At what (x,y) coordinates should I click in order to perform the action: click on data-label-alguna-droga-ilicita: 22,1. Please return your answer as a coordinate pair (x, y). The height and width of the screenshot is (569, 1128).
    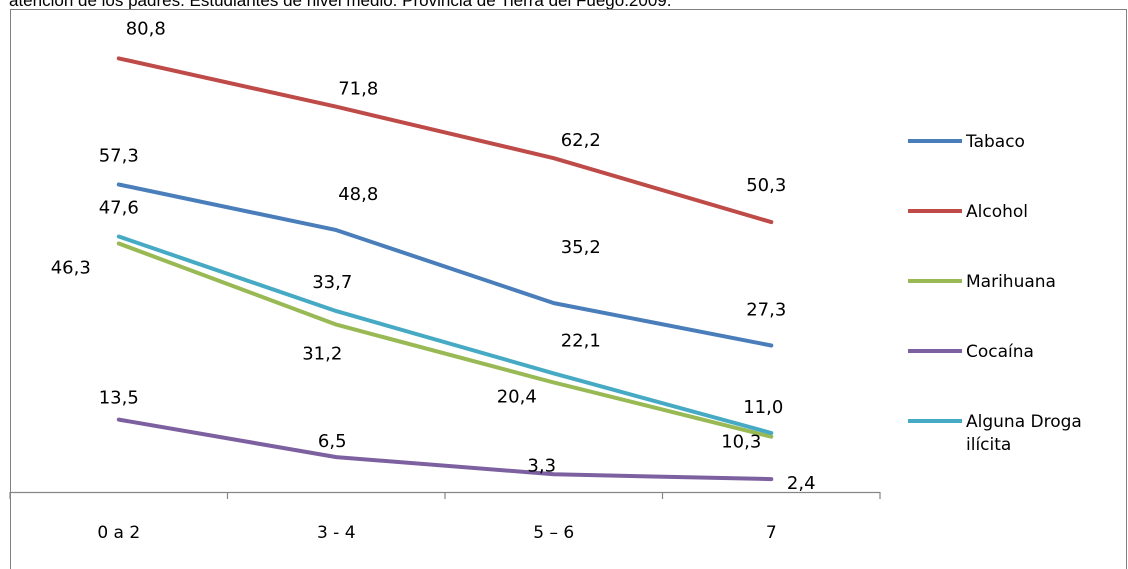
    Looking at the image, I should click on (581, 340).